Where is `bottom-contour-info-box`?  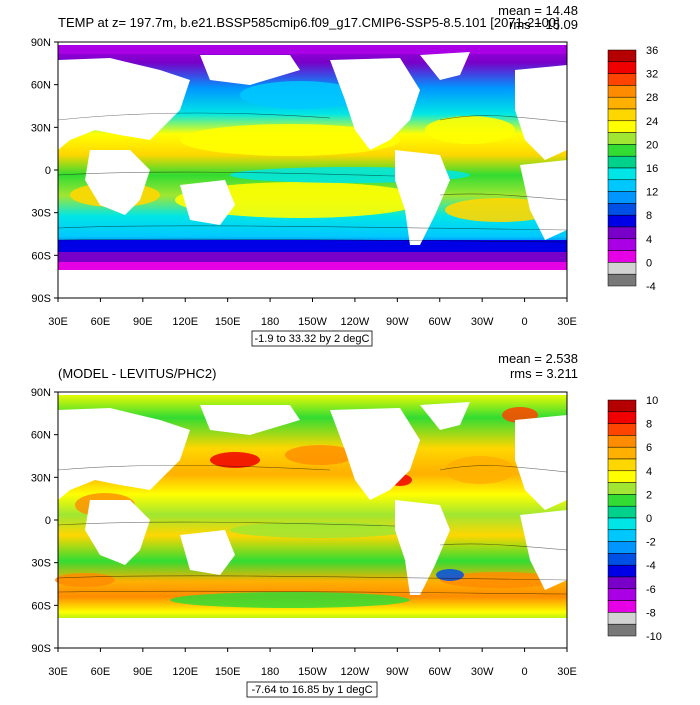
bottom-contour-info-box is located at coordinates (312, 689).